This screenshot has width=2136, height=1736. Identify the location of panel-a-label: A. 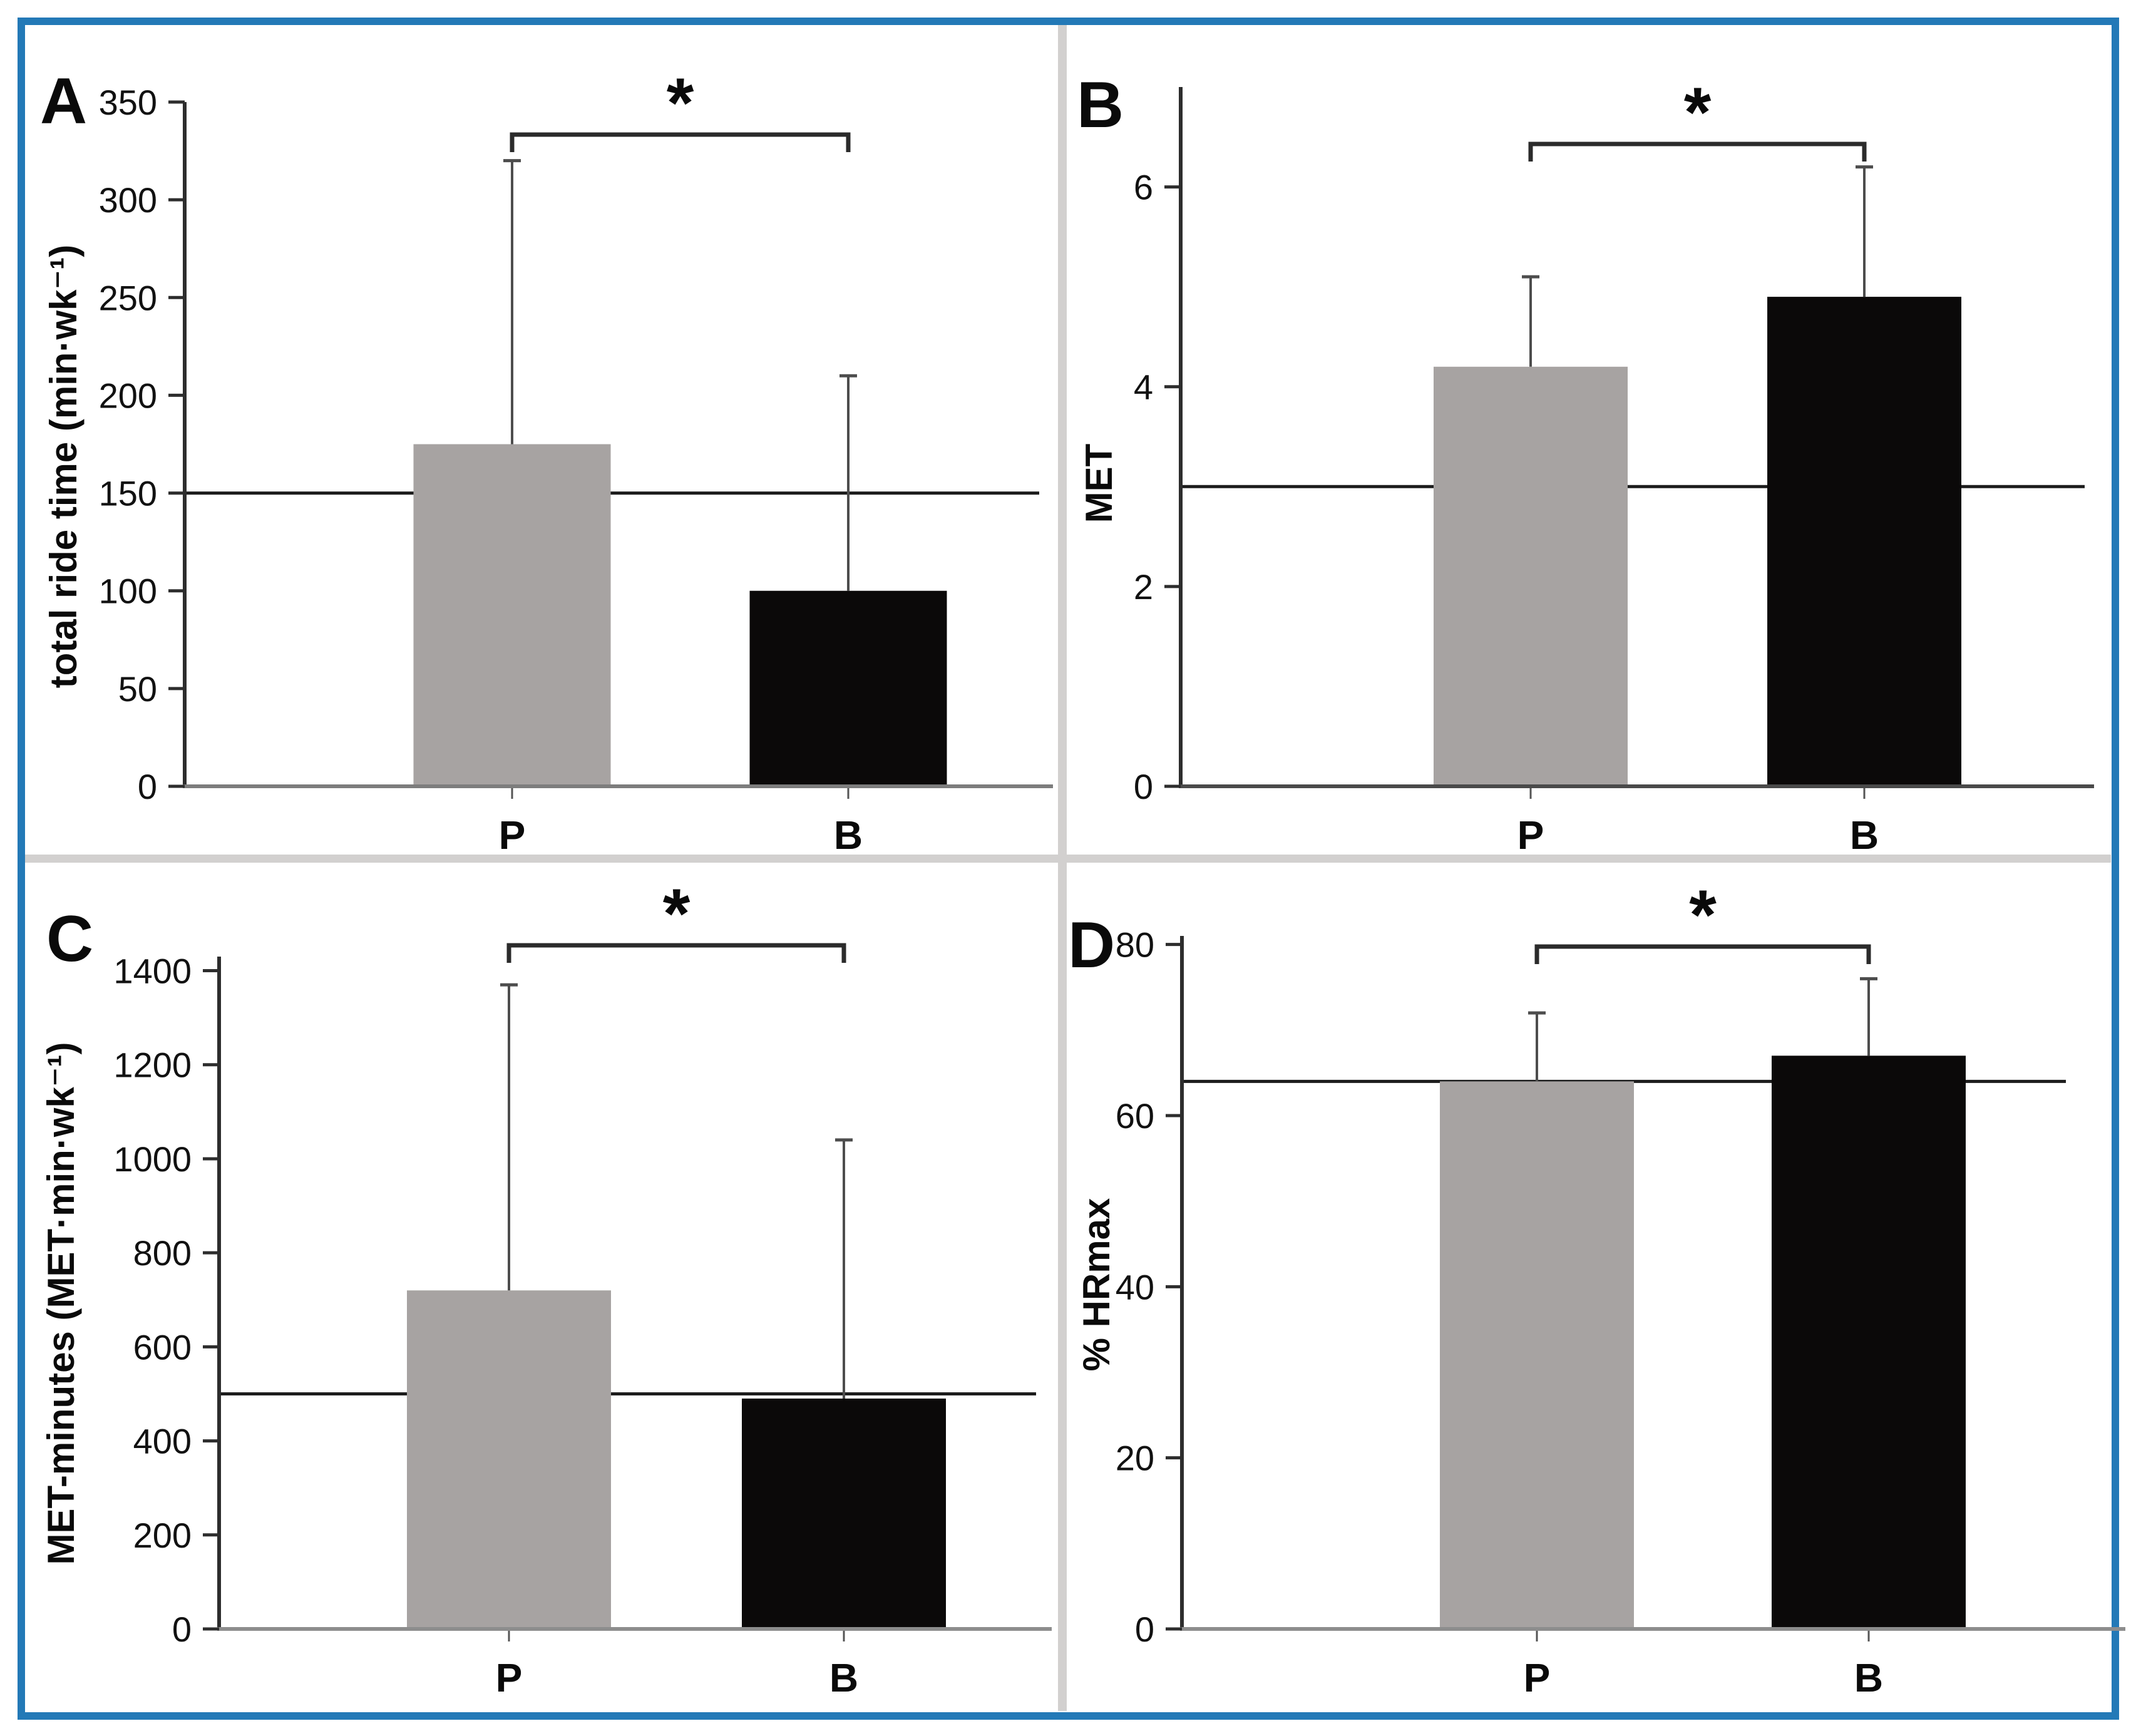
(64, 101).